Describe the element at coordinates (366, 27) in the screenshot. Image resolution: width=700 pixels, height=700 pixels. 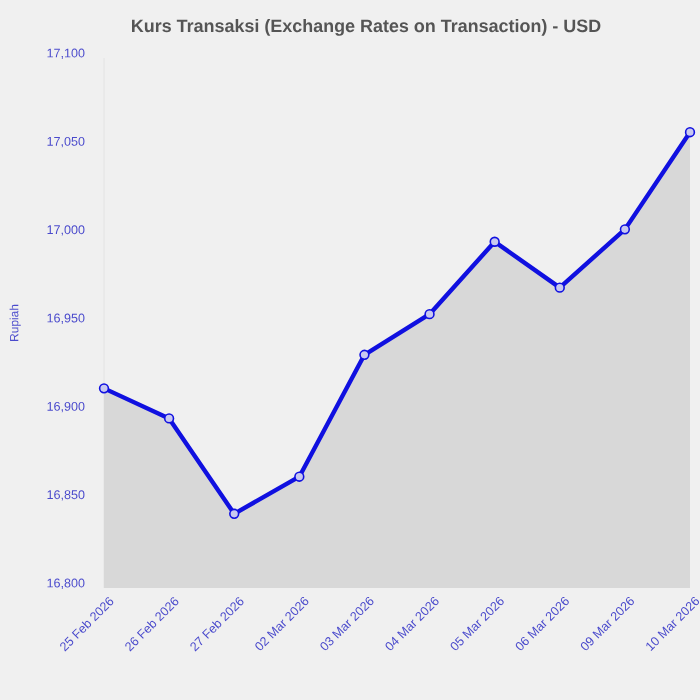
I see `chart-title: Kurs Transaksi (Exchange Rates on Transaction) - USD` at that location.